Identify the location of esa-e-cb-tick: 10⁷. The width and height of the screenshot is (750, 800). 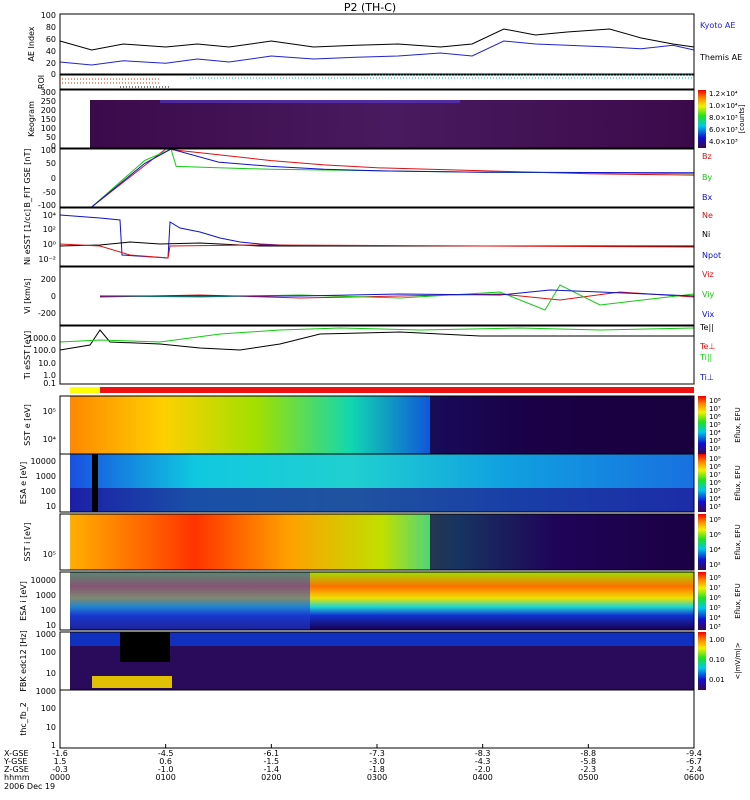
(715, 475).